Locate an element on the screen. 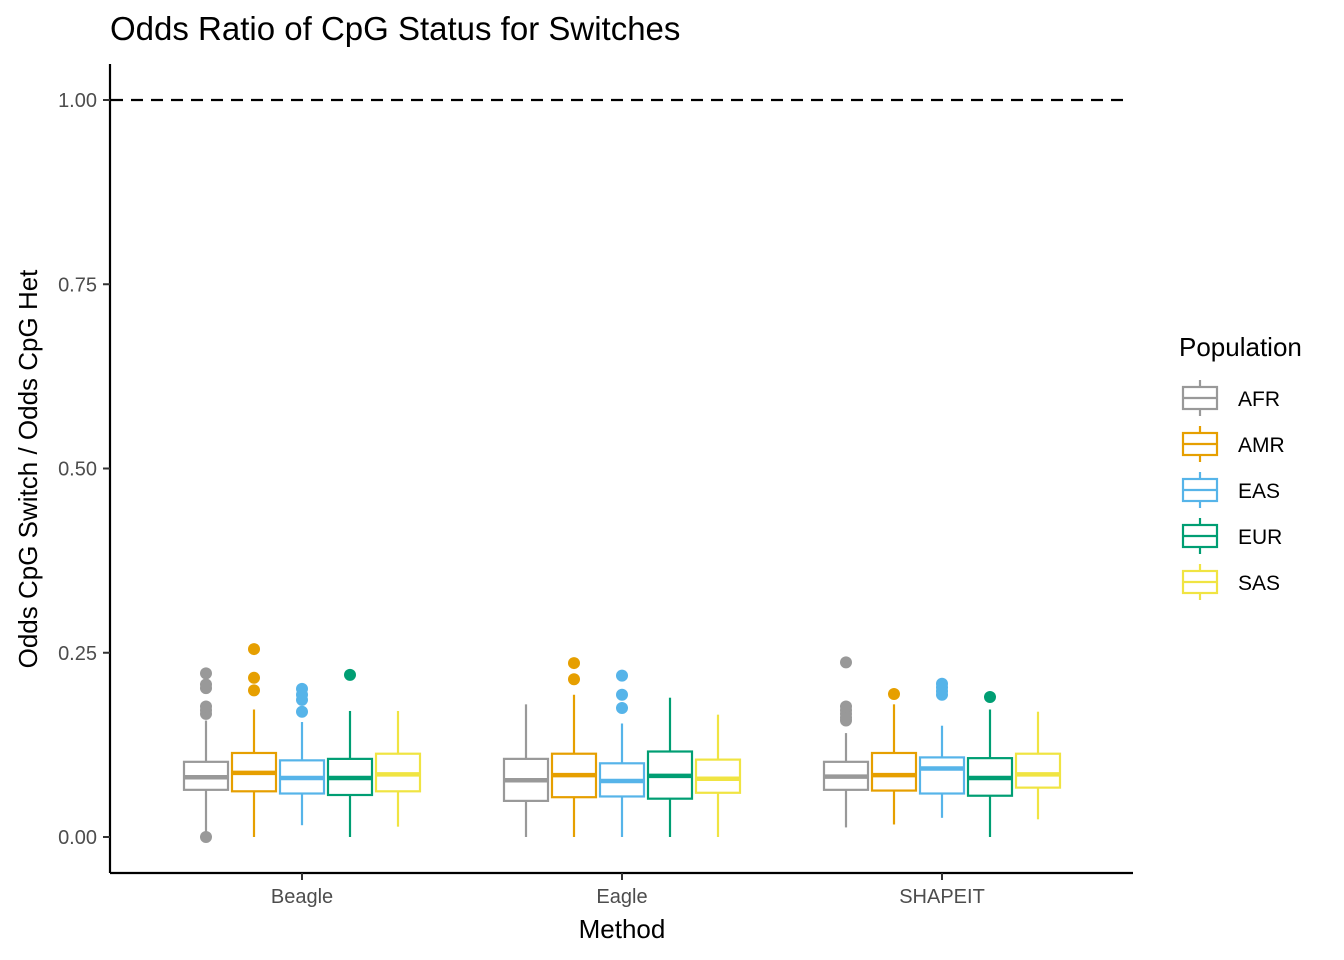 Image resolution: width=1344 pixels, height=960 pixels. box-sas-beagle is located at coordinates (398, 768).